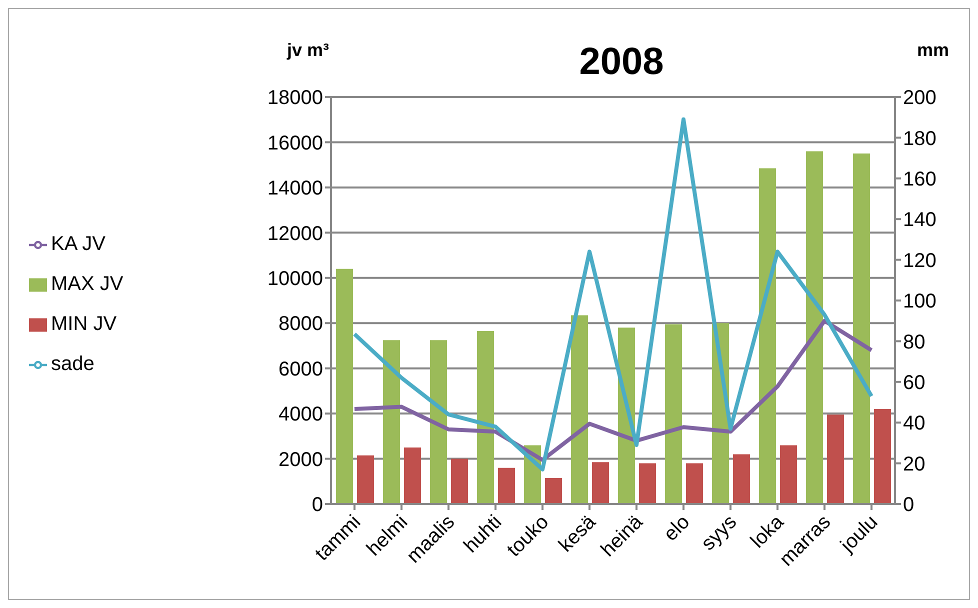  I want to click on y-tick-label: 18000, so click(295, 98).